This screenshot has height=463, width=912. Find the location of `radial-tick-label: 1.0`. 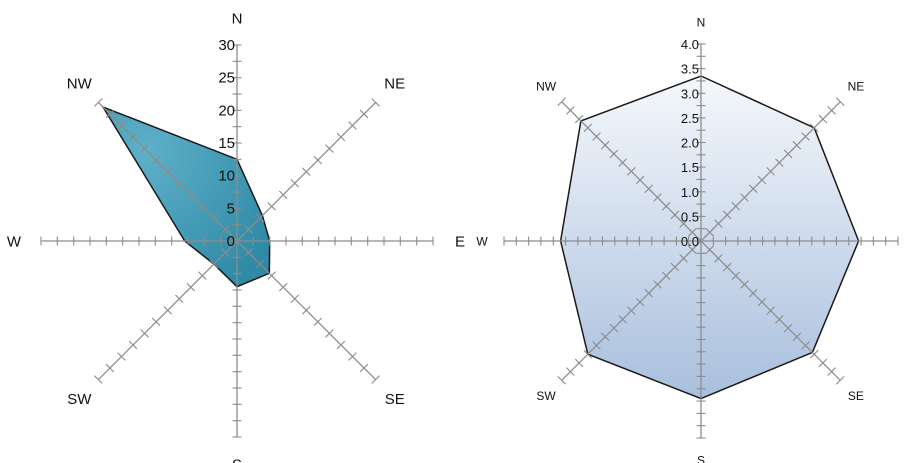

radial-tick-label: 1.0 is located at coordinates (690, 192).